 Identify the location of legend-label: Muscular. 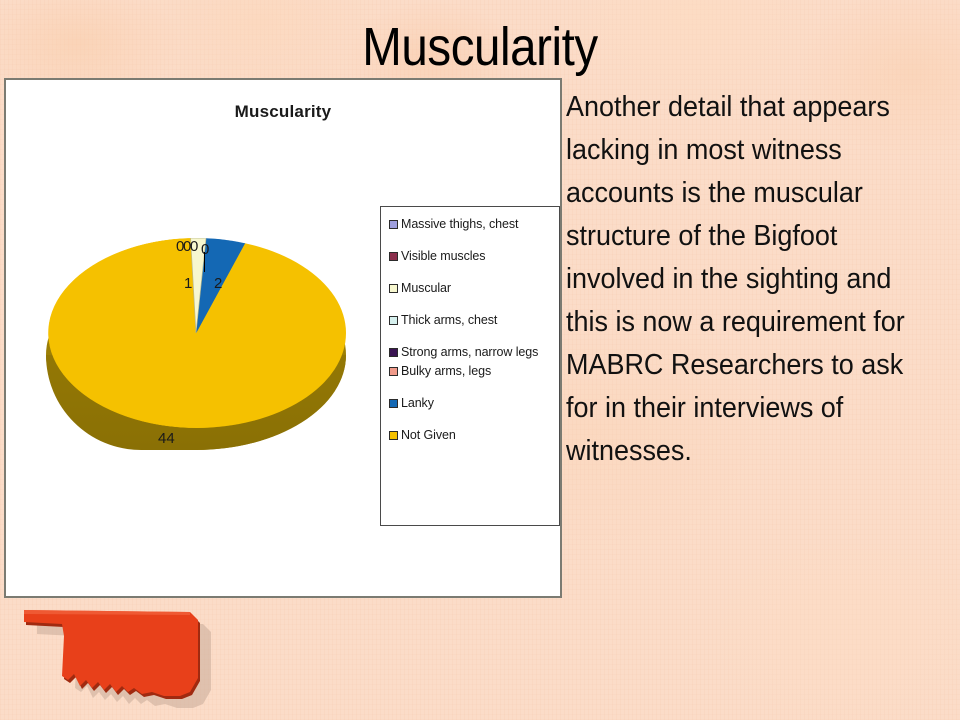
(426, 288).